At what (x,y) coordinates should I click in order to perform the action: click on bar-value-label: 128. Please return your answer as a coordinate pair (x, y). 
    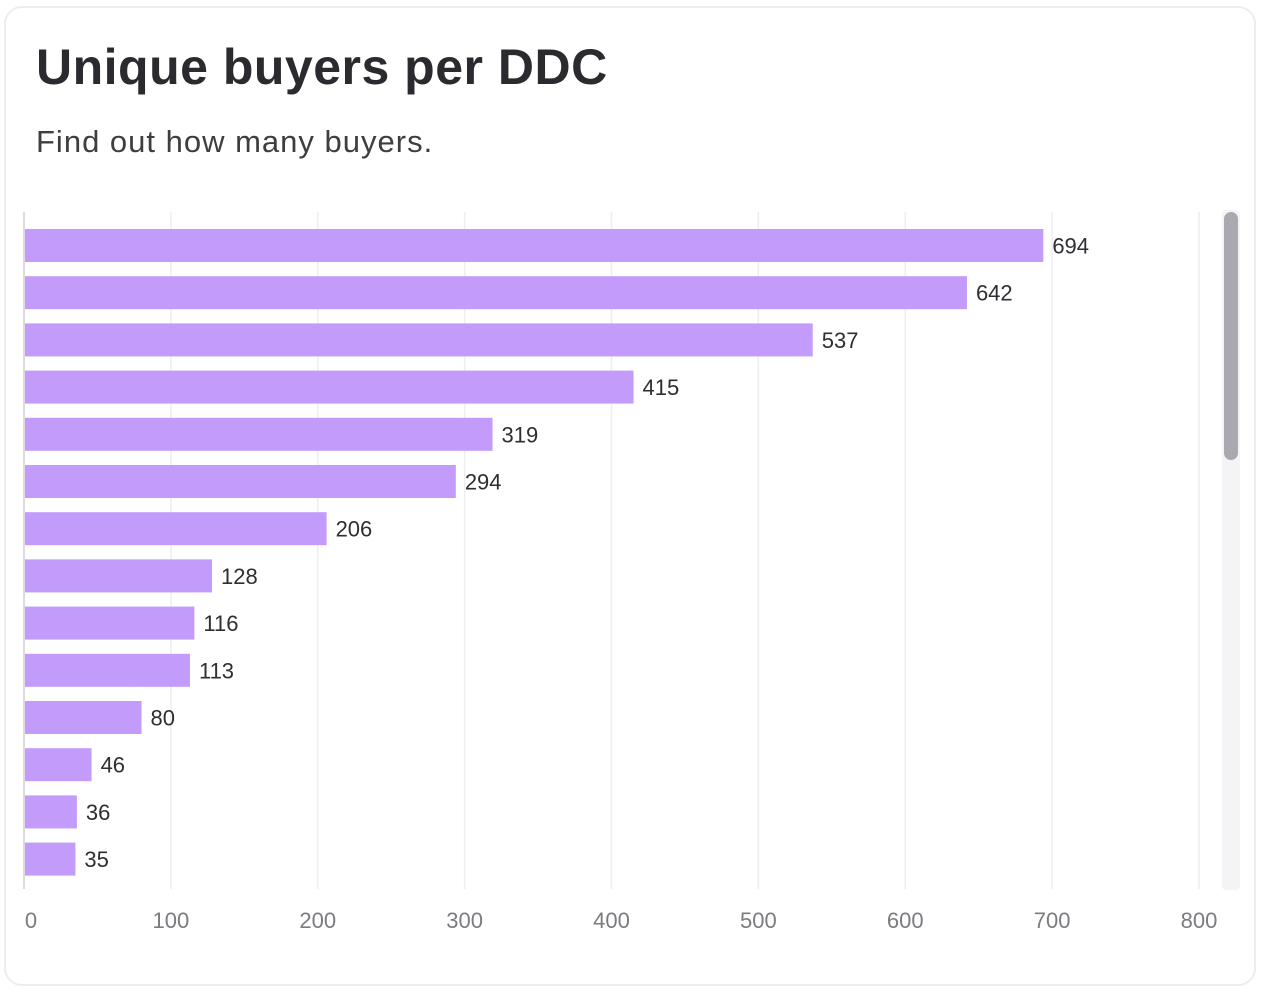
    Looking at the image, I should click on (239, 576).